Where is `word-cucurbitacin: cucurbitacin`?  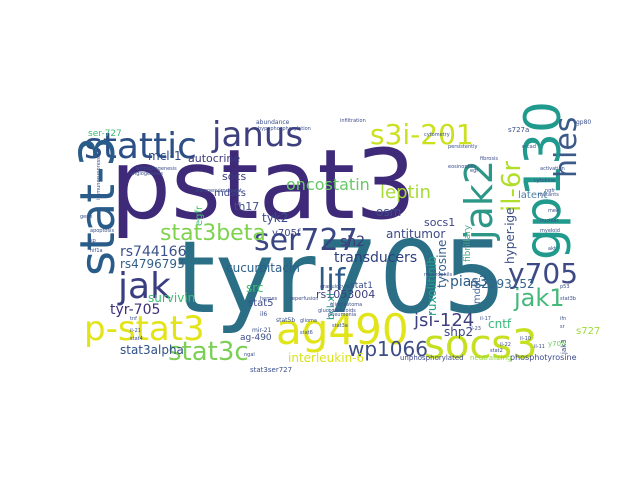
word-cucurbitacin: cucurbitacin is located at coordinates (263, 268).